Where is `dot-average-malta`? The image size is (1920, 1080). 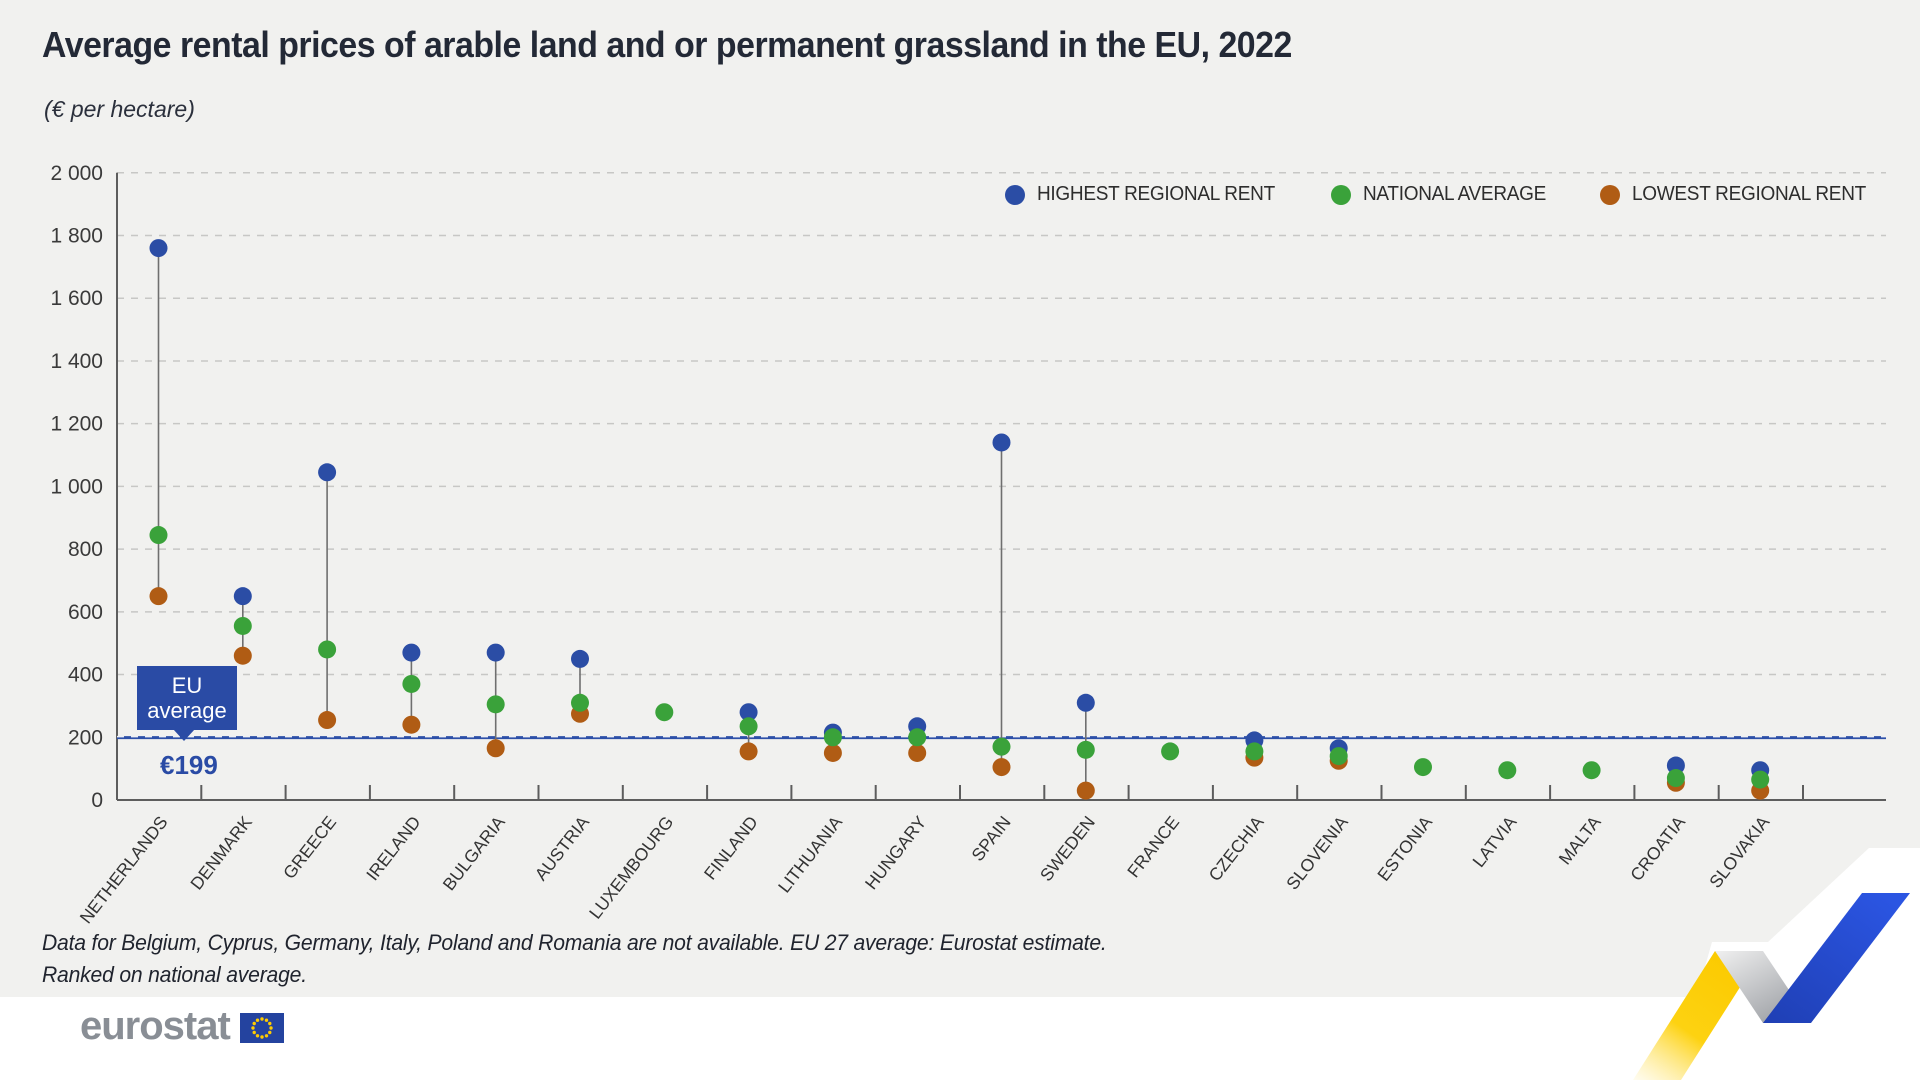 dot-average-malta is located at coordinates (1591, 770).